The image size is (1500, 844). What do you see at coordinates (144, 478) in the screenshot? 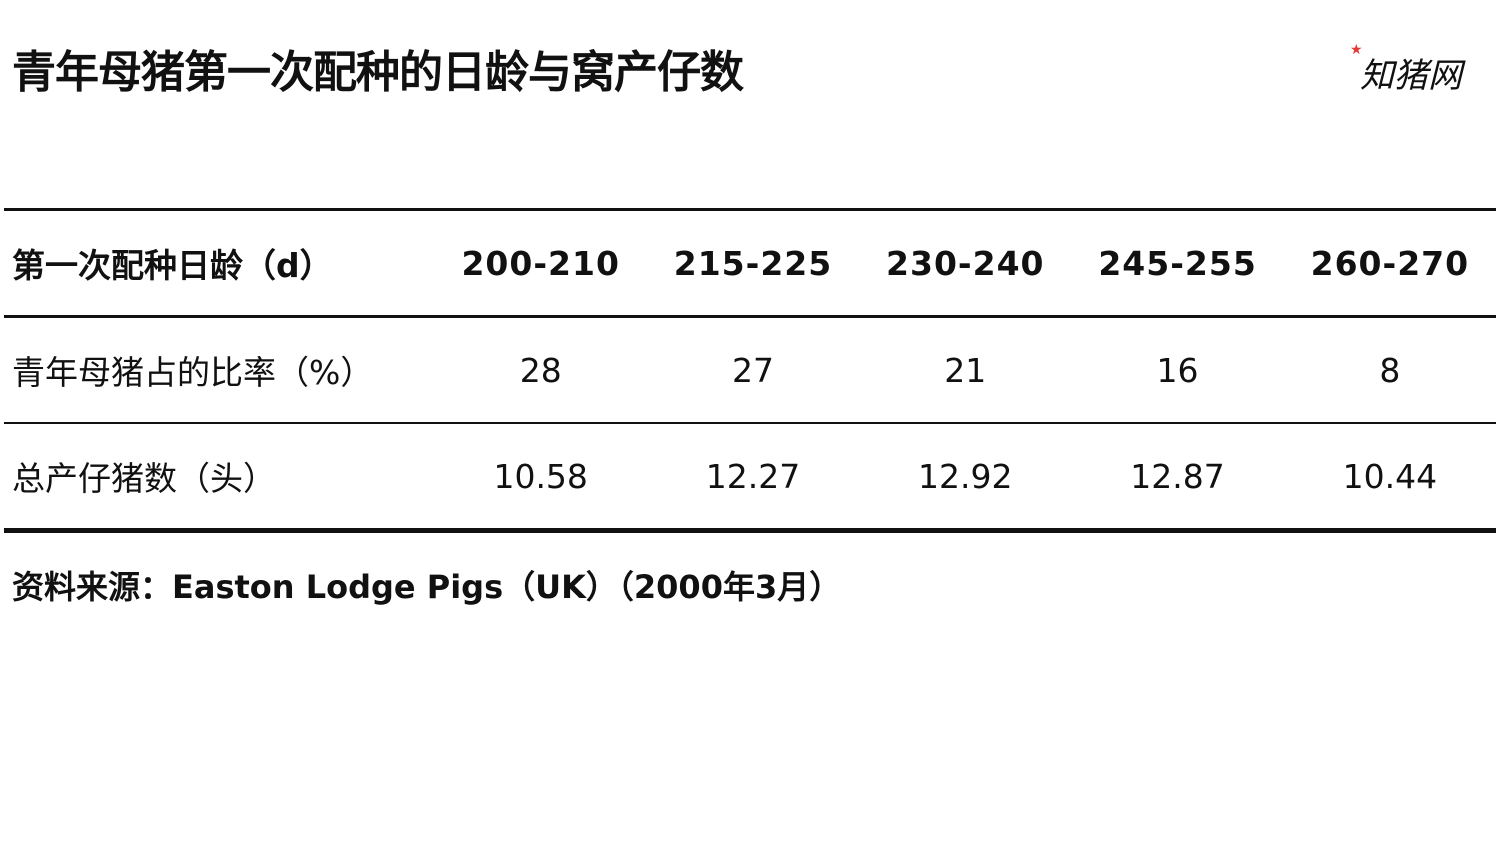
I see `row-label: 总产仔猪数（头）` at bounding box center [144, 478].